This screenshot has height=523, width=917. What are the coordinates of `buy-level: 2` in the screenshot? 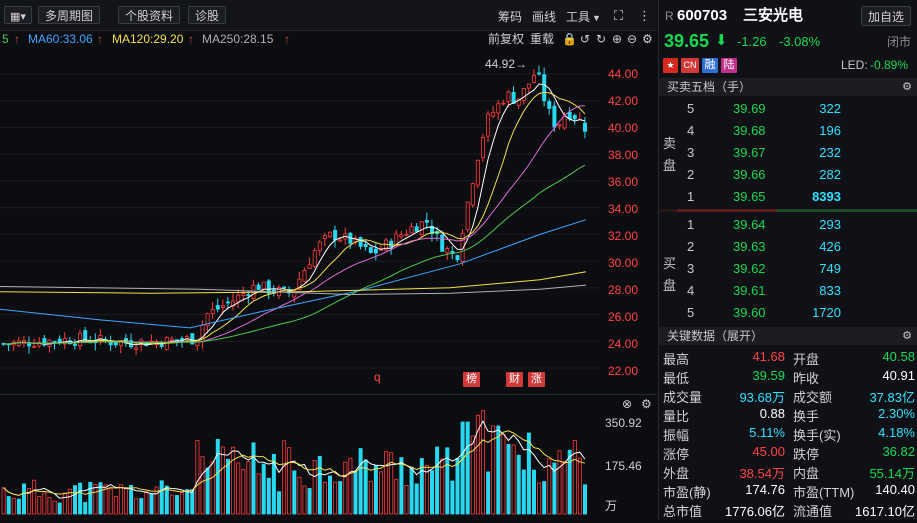 It's located at (691, 246).